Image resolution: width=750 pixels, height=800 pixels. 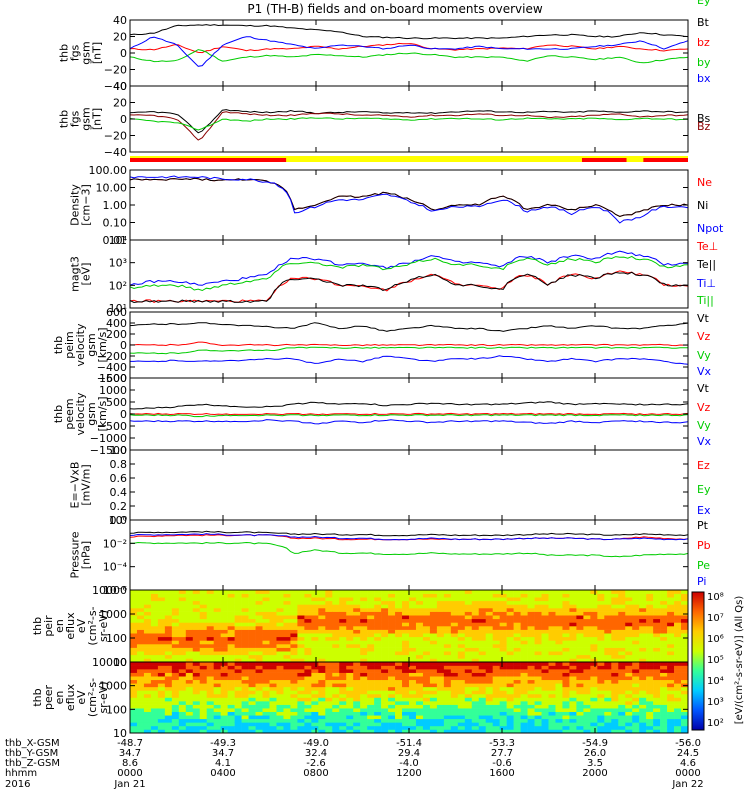 I want to click on legend-by: by, so click(x=704, y=62).